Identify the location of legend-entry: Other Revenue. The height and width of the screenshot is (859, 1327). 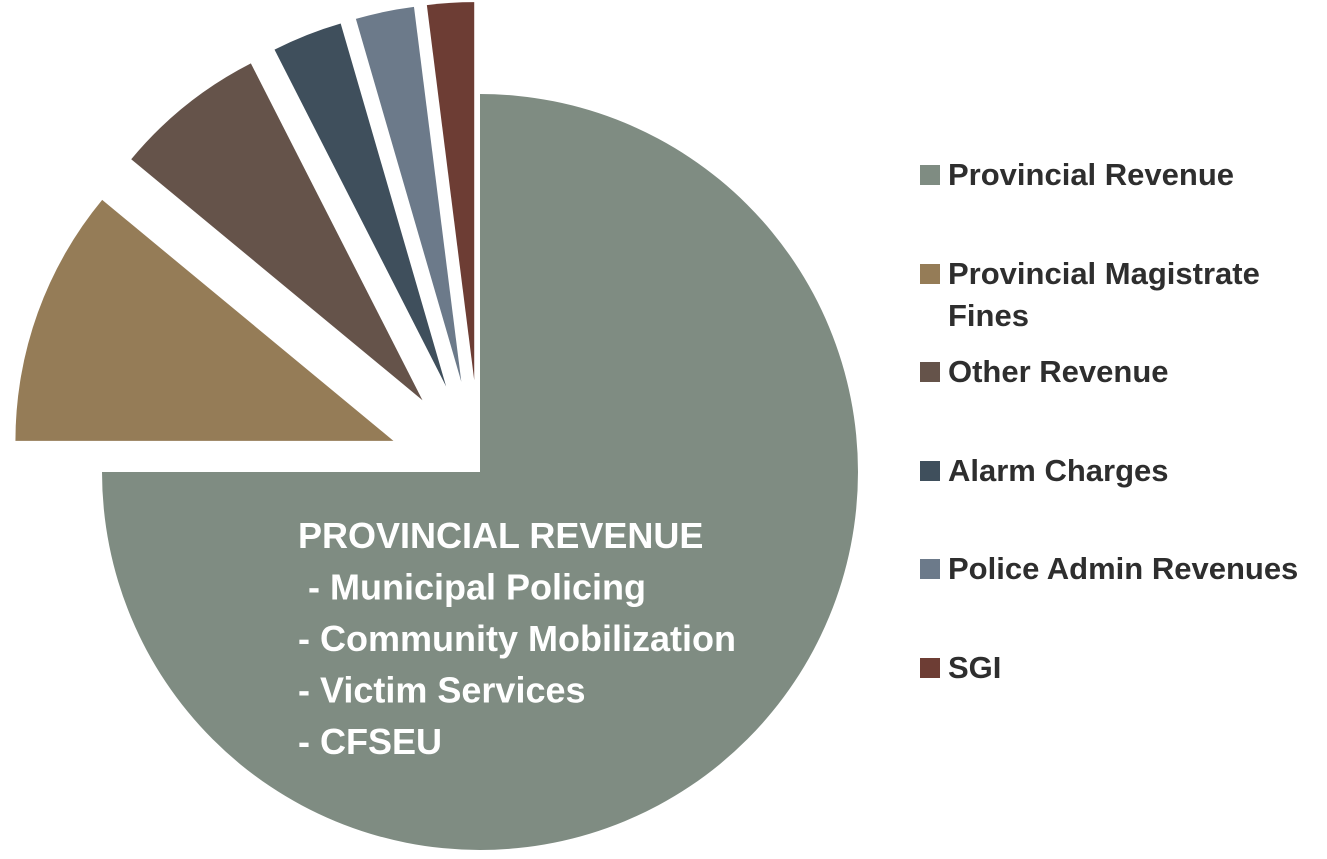
(1120, 372).